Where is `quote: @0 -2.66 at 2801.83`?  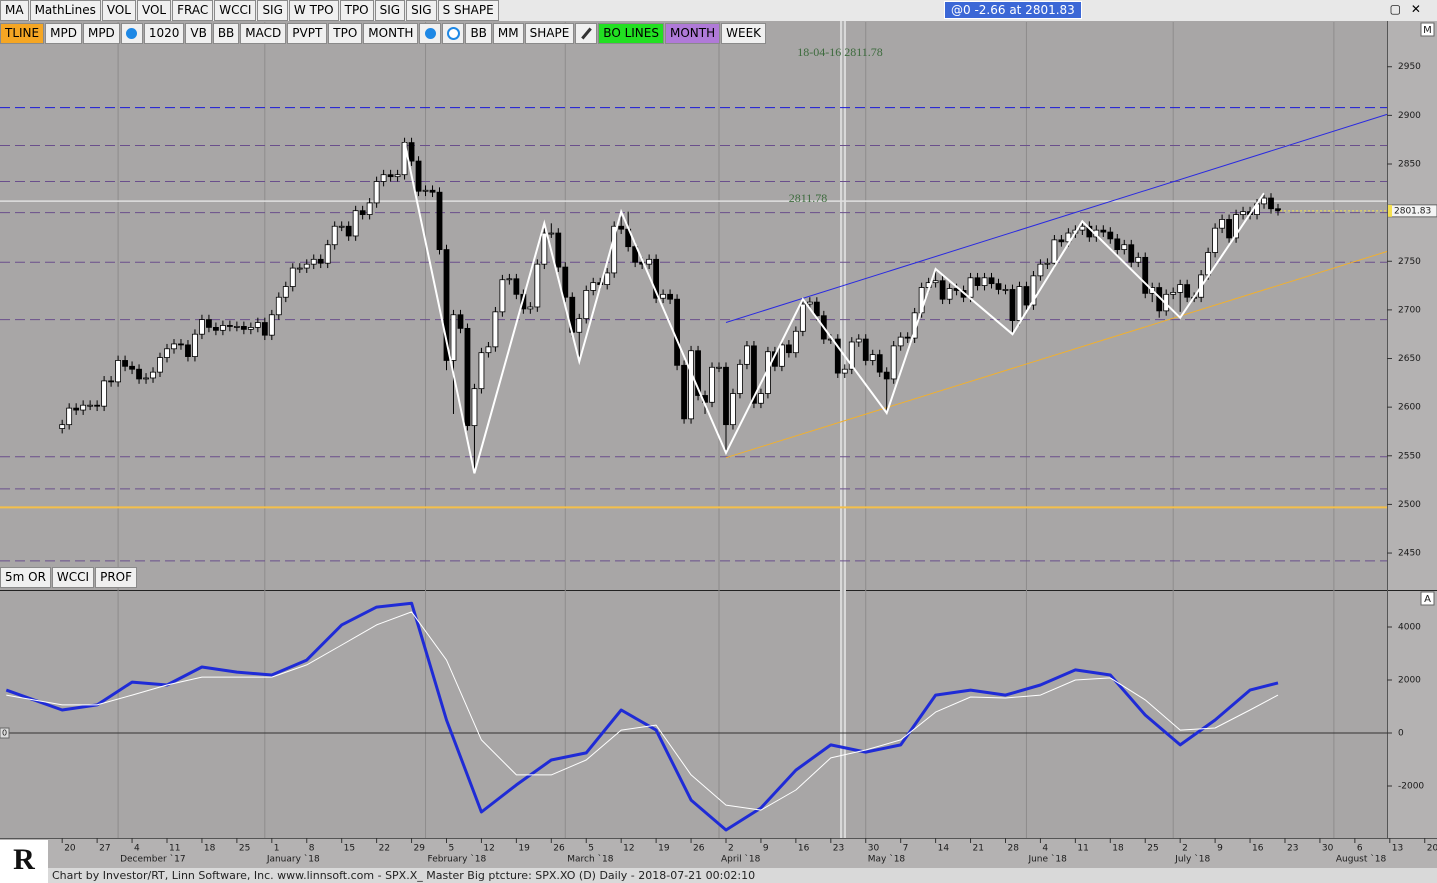 quote: @0 -2.66 at 2801.83 is located at coordinates (1013, 10).